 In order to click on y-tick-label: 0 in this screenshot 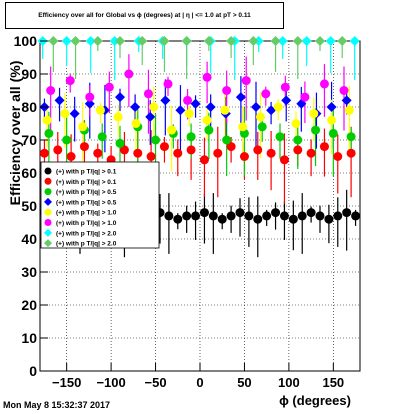, I will do `click(33, 371)`.